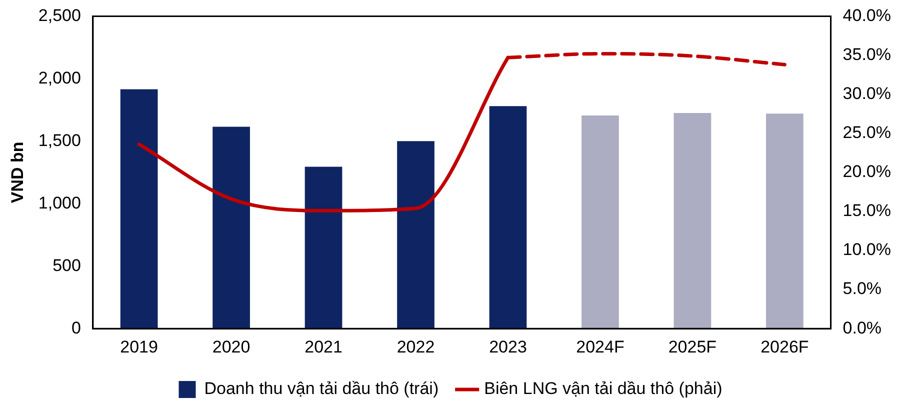  I want to click on legend-label: Biên LNG vận tải dầu thô (phải), so click(603, 388).